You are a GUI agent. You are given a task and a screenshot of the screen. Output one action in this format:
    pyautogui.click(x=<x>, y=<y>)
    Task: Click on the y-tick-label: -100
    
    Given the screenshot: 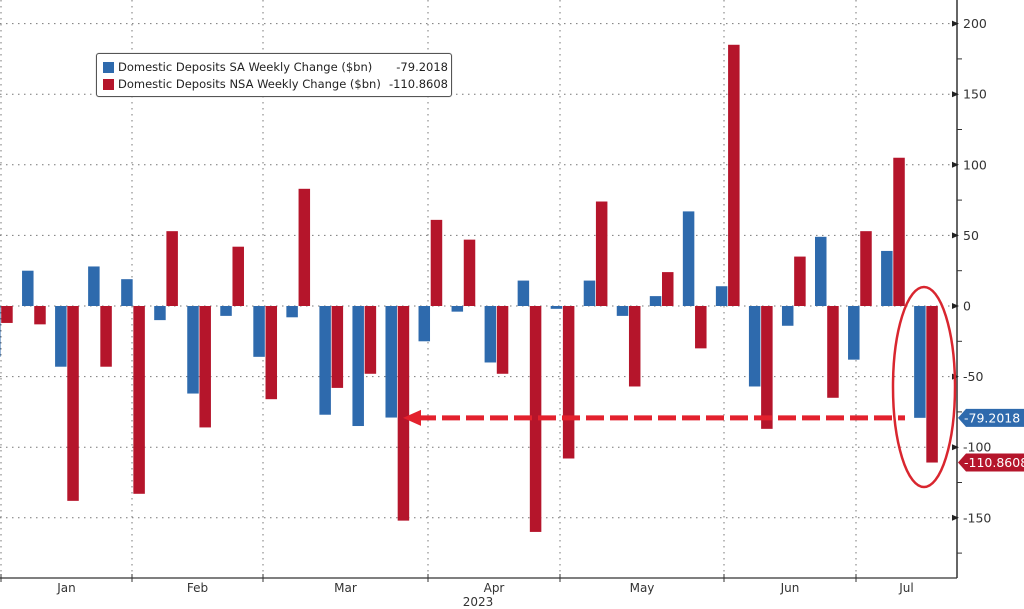 What is the action you would take?
    pyautogui.click(x=977, y=447)
    